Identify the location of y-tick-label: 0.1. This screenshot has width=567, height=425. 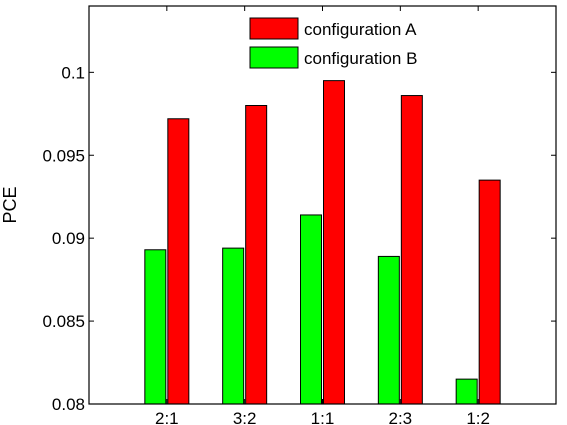
(73, 72).